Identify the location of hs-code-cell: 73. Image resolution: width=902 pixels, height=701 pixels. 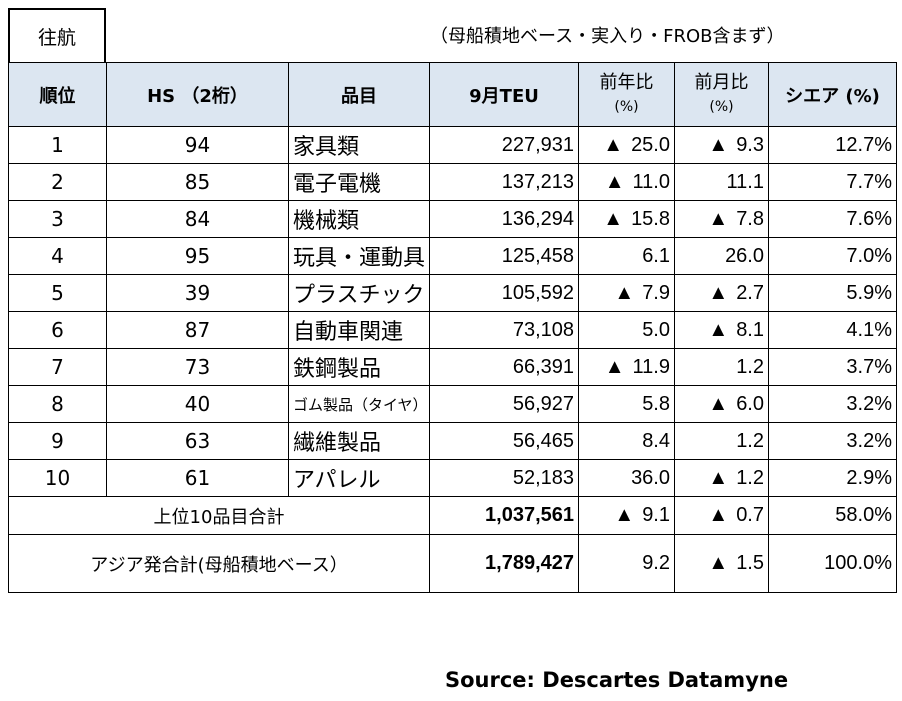
(197, 367).